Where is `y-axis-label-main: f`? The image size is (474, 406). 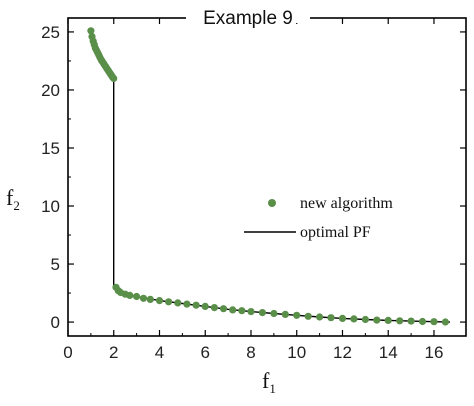 y-axis-label-main: f is located at coordinates (10, 197).